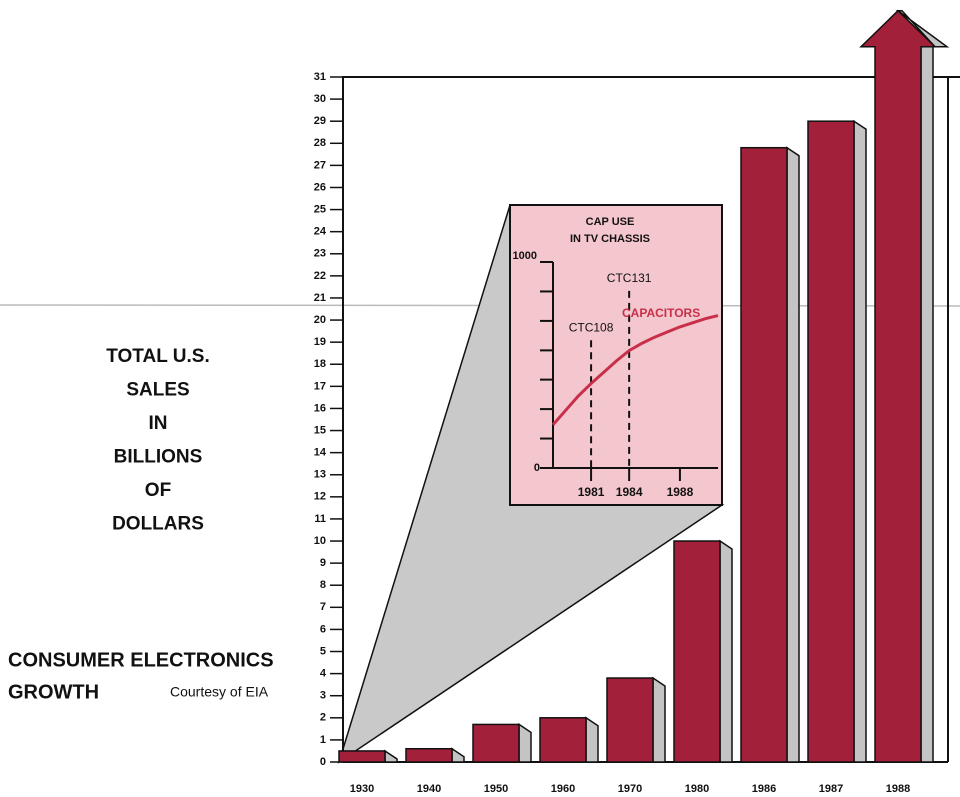  I want to click on y-tick-label: 28, so click(320, 143).